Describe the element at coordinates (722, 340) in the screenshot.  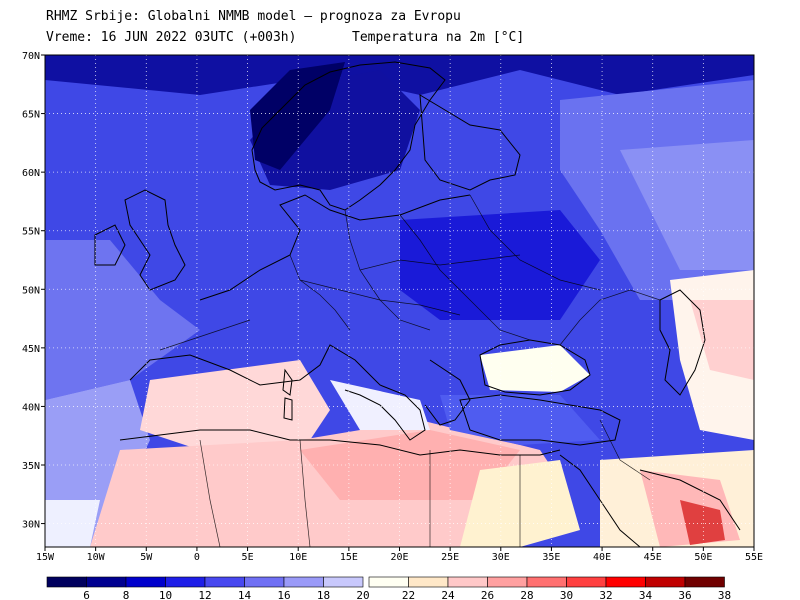
I see `hot-zone-caspian` at that location.